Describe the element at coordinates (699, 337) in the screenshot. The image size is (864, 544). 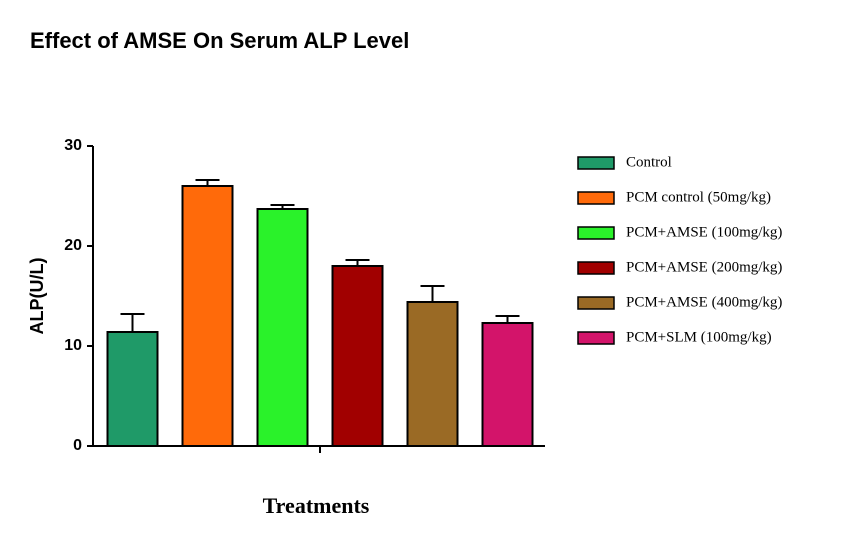
I see `legend-label: PCM+SLM (100mg/kg)` at that location.